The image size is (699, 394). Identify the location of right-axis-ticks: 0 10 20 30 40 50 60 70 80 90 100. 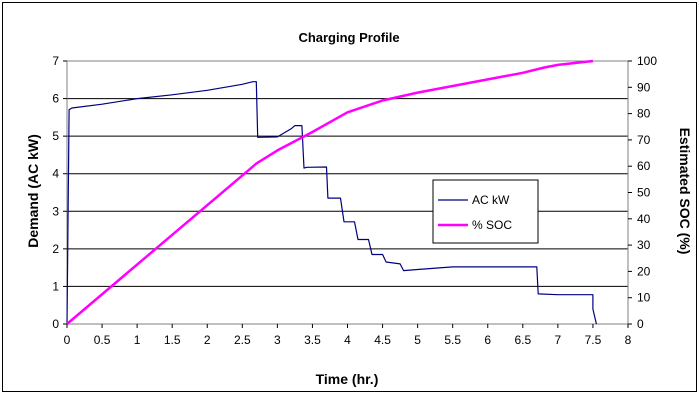
(642, 192).